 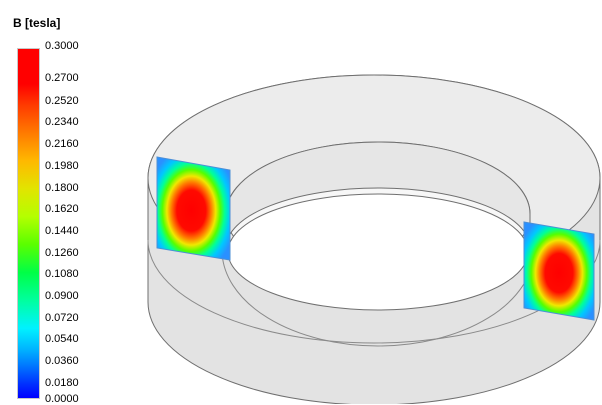 I want to click on legend-tick-11: 0.0900, so click(x=62, y=296).